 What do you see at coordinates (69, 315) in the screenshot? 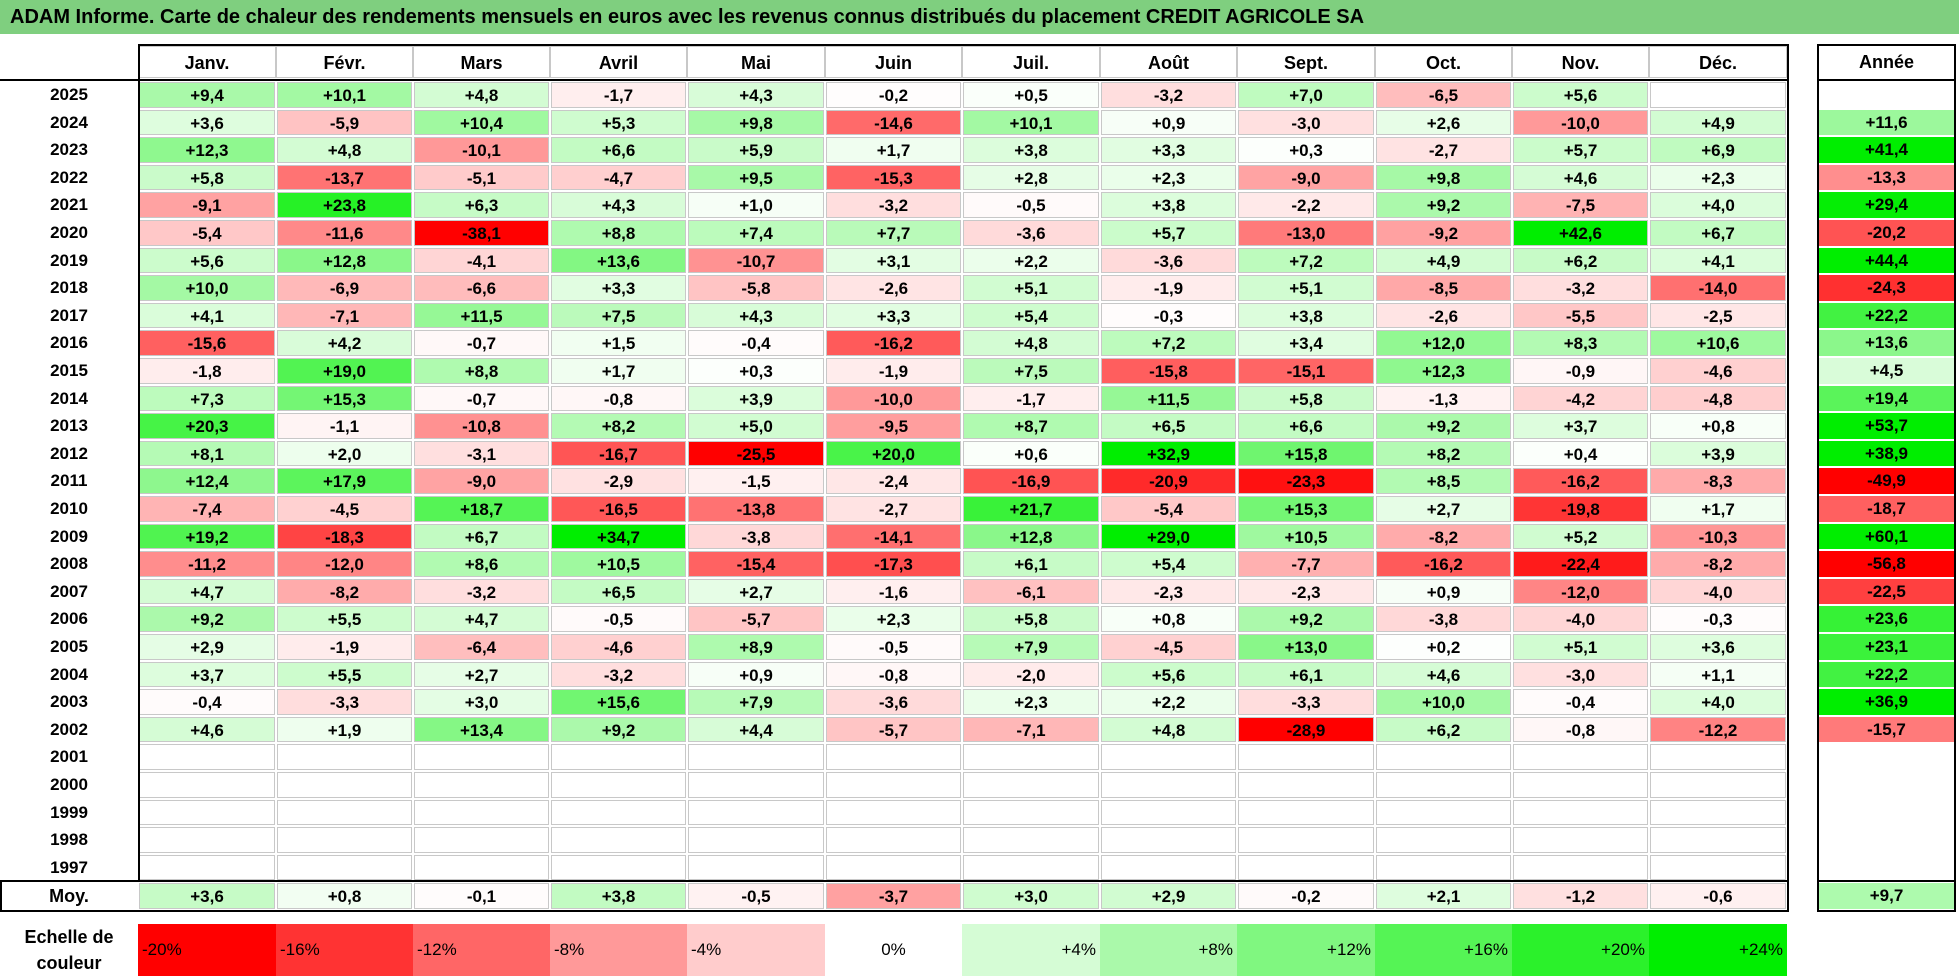
I see `year-label: 2017` at bounding box center [69, 315].